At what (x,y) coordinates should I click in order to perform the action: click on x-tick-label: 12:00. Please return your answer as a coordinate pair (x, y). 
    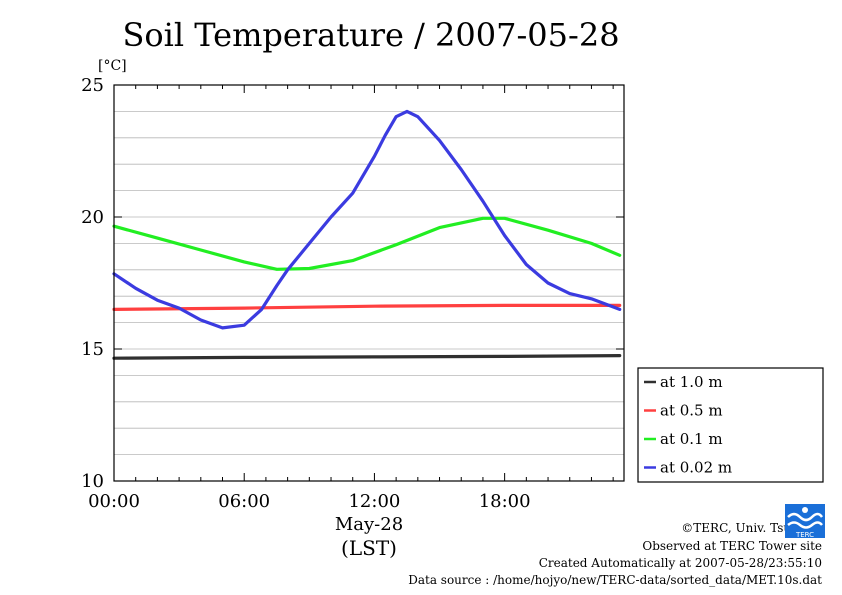
    Looking at the image, I should click on (374, 501).